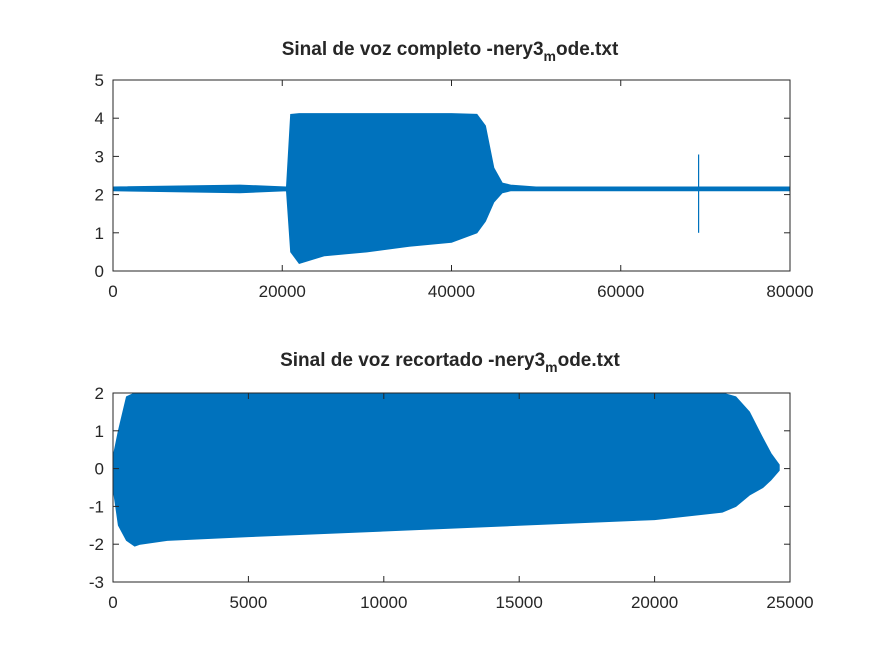 This screenshot has width=872, height=654. I want to click on y-tick-label: 5, so click(99, 80).